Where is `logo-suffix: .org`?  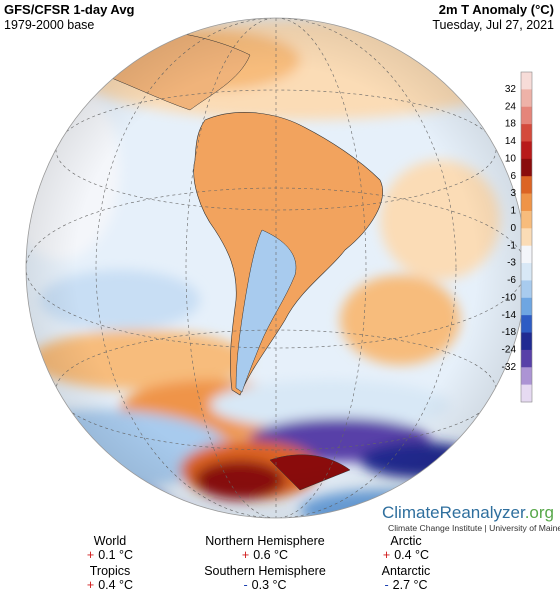 logo-suffix: .org is located at coordinates (539, 512).